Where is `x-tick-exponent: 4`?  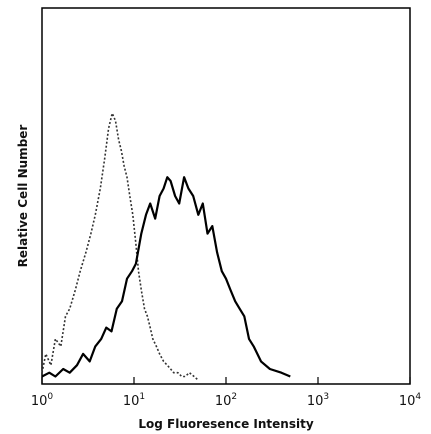 x-tick-exponent: 4 is located at coordinates (418, 397).